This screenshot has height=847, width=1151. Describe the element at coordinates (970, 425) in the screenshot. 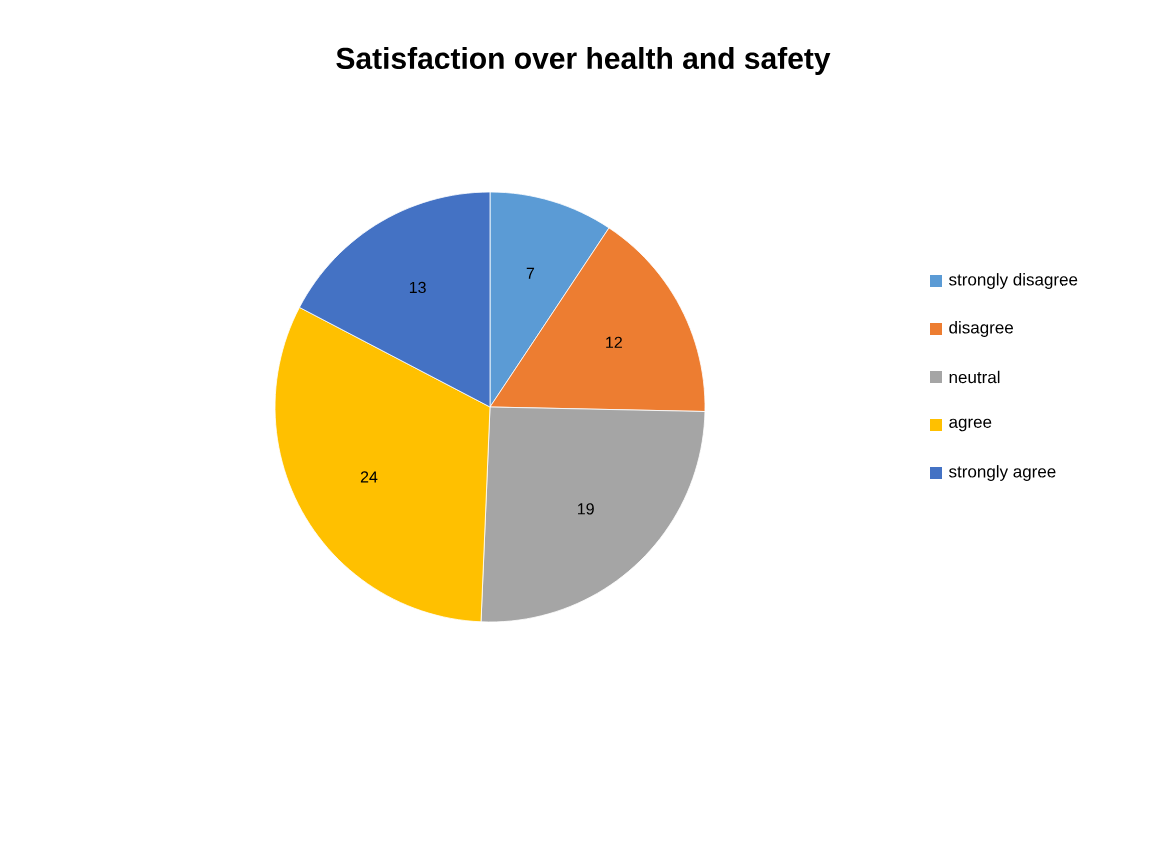

I see `legend-label: agree` at that location.